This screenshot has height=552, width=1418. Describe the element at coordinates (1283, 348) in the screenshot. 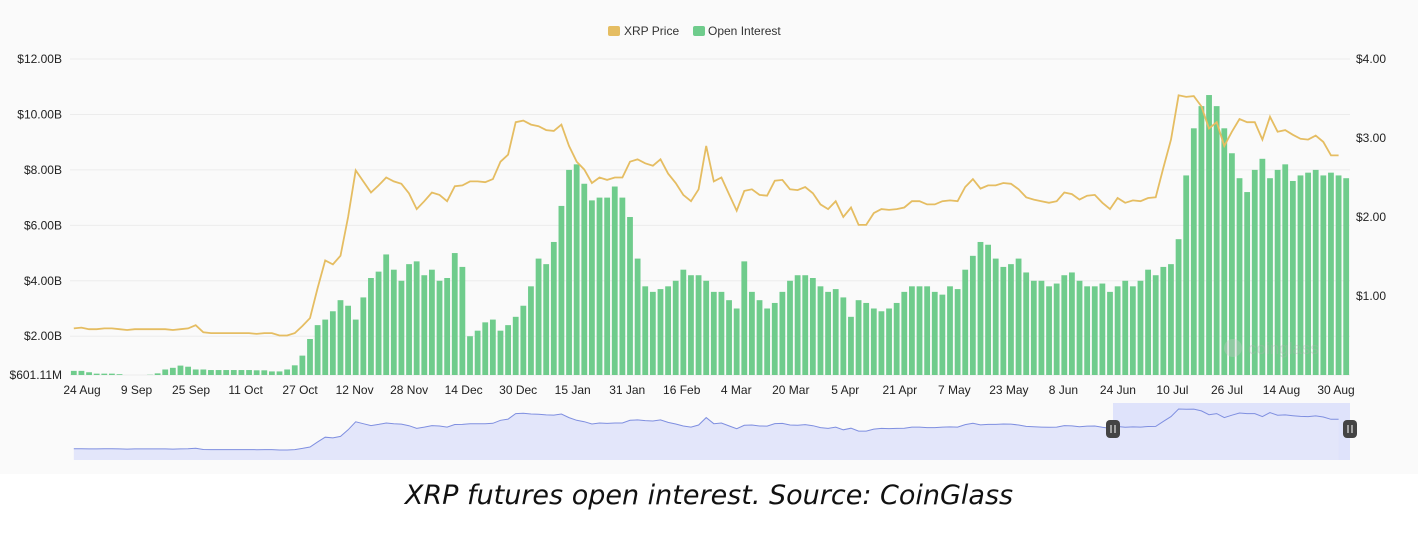

I see `watermark-text: coinglass` at that location.